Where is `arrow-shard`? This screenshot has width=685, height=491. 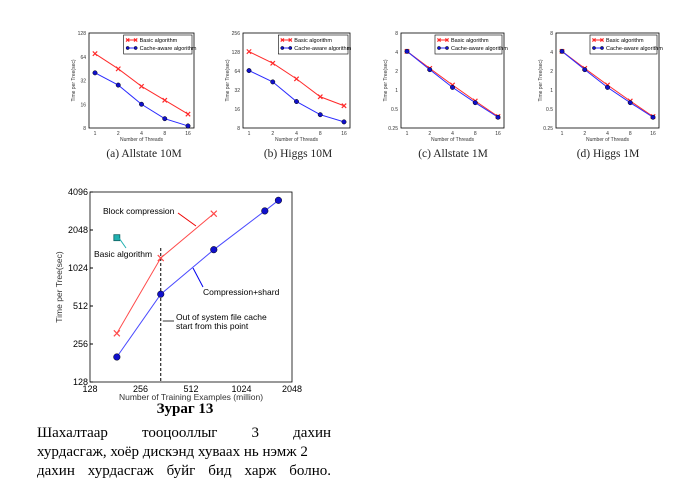 arrow-shard is located at coordinates (198, 277).